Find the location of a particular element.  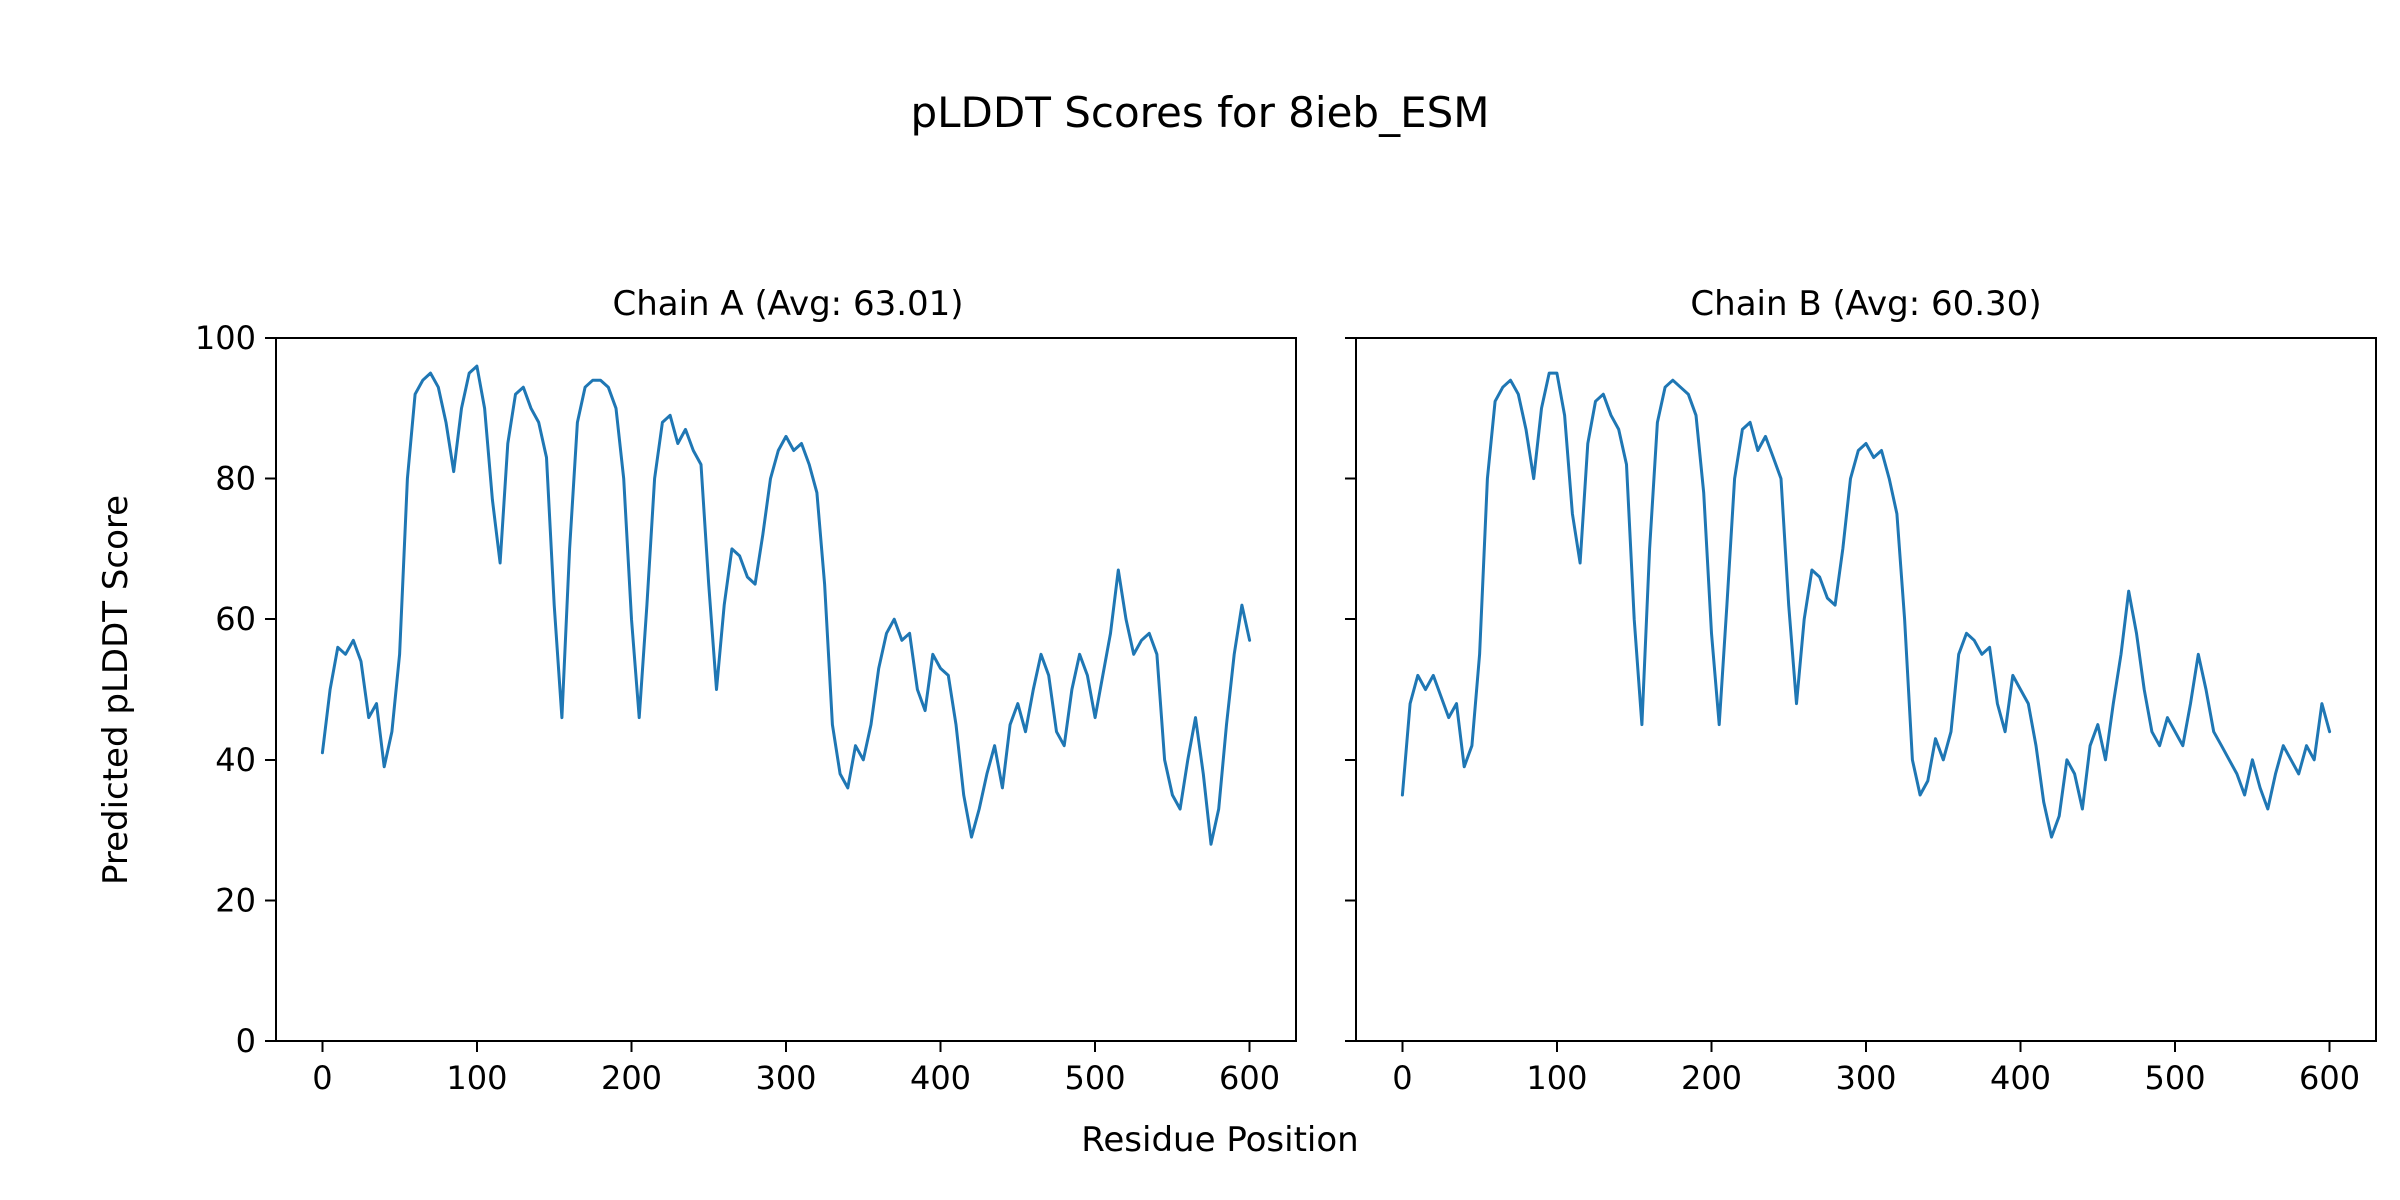

x-axis-label: Residue Position is located at coordinates (1220, 1140).